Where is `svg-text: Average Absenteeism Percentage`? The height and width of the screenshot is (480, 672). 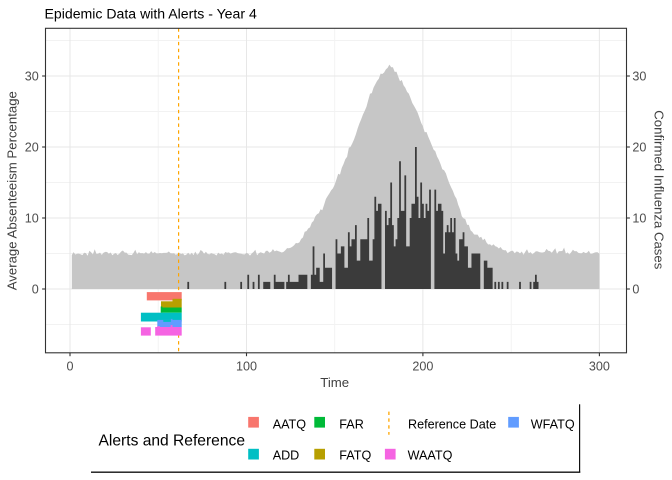
svg-text: Average Absenteeism Percentage is located at coordinates (12, 190).